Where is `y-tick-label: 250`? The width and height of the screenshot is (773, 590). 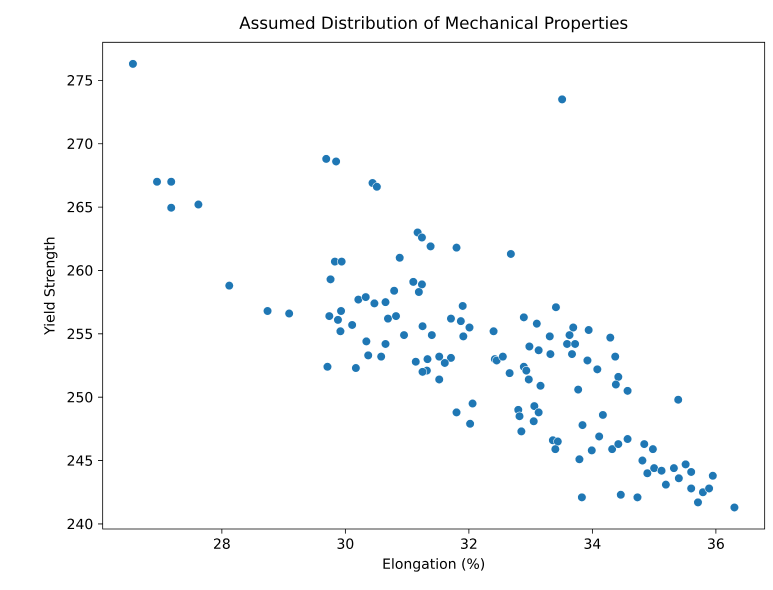 y-tick-label: 250 is located at coordinates (80, 397).